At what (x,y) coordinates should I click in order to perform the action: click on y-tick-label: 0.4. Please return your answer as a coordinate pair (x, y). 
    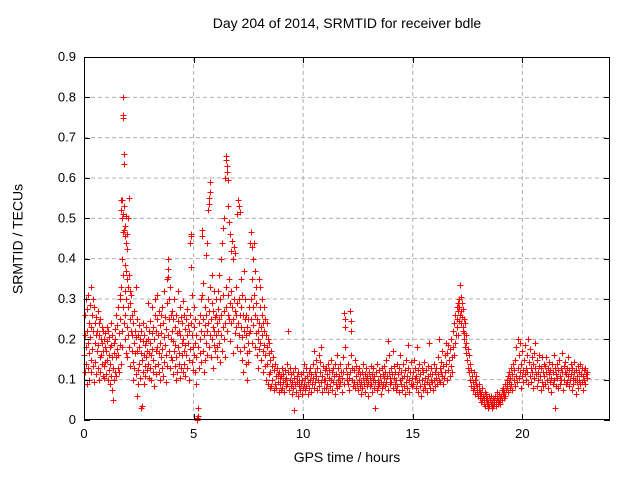
    Looking at the image, I should click on (67, 258).